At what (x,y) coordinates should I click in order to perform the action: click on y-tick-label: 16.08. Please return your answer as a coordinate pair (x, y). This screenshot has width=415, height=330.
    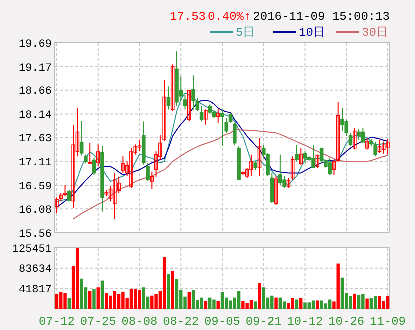
    Looking at the image, I should click on (35, 210).